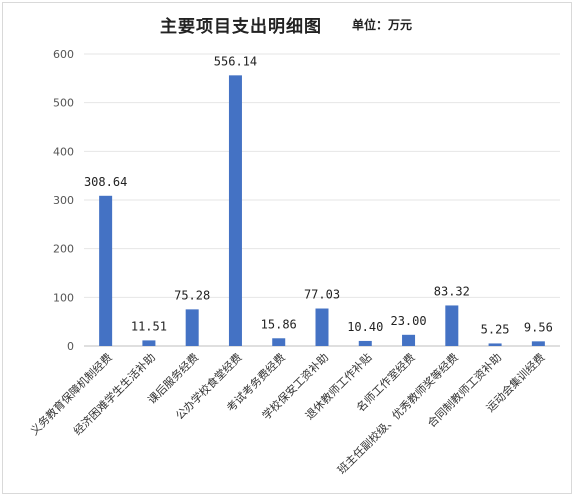 This screenshot has height=498, width=576. What do you see at coordinates (365, 327) in the screenshot?
I see `data-label: 10.40` at bounding box center [365, 327].